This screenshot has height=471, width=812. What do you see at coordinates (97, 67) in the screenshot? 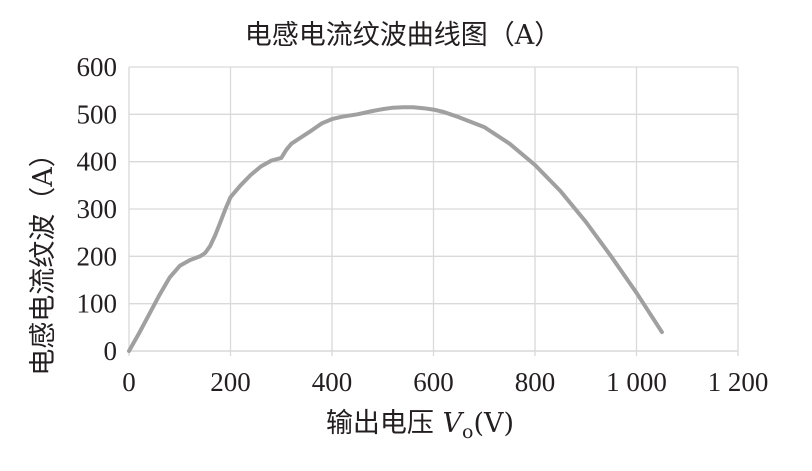
I see `y-tick-label: 600` at bounding box center [97, 67].